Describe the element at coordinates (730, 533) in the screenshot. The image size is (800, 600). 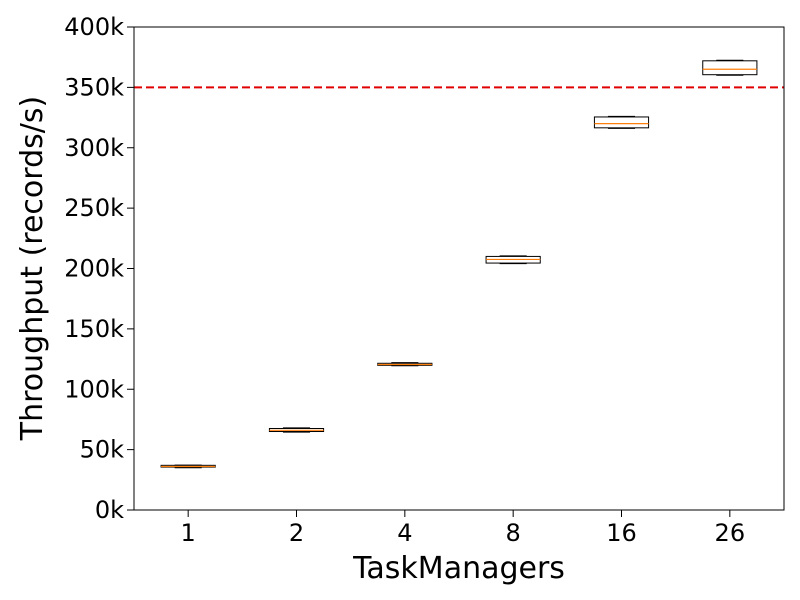
I see `x-tick-label: 26` at that location.